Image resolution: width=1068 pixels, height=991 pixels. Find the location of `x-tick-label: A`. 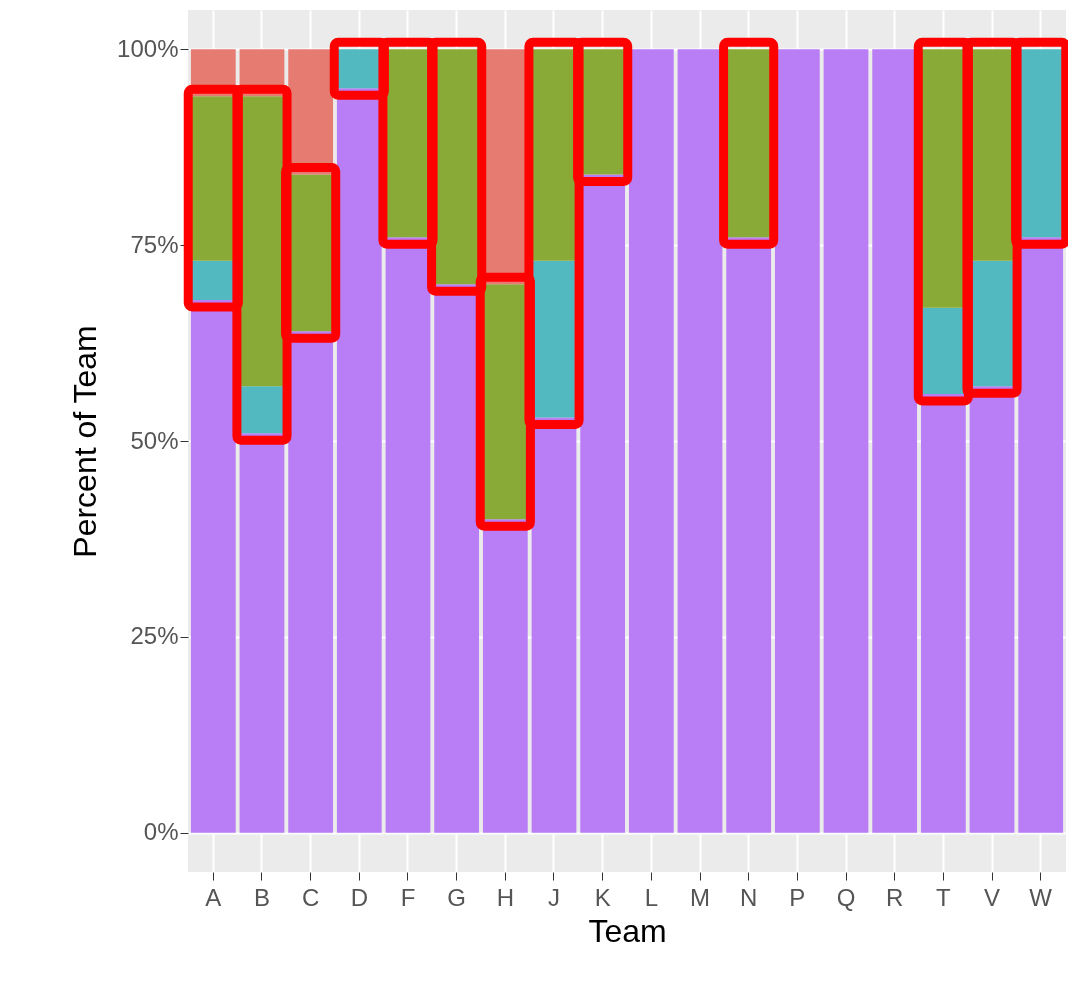

x-tick-label: A is located at coordinates (213, 897).